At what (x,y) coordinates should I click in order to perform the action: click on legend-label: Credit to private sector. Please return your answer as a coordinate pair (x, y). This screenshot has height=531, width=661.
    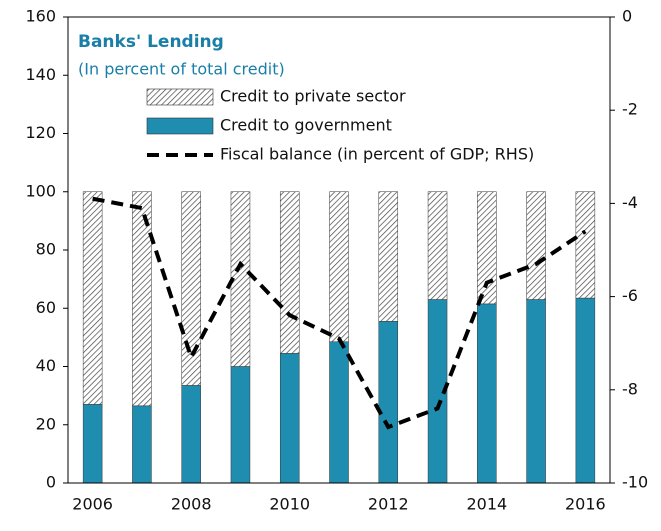
    Looking at the image, I should click on (313, 96).